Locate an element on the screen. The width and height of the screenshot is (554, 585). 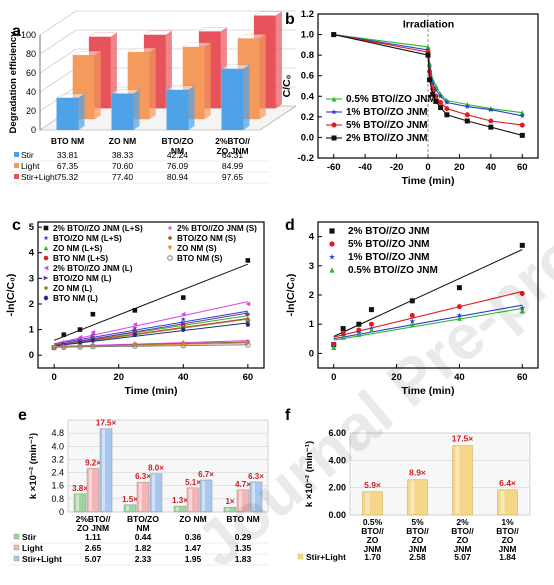
legend-label: 2% BTO//ZO JNM is located at coordinates (387, 138).